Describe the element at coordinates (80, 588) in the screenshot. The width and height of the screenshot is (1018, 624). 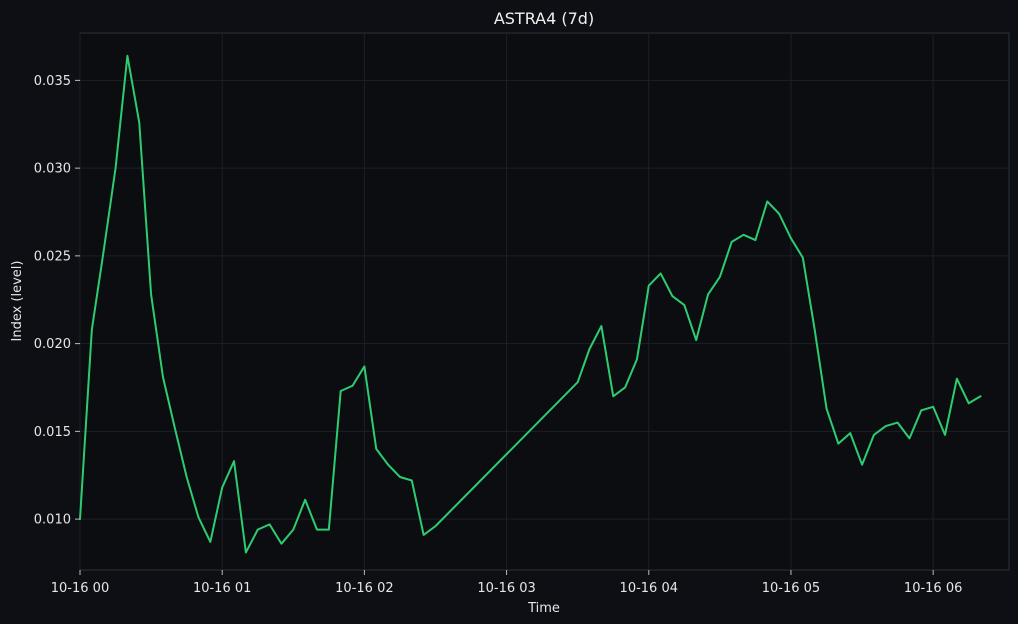
I see `x-tick-label: 10-16 00` at that location.